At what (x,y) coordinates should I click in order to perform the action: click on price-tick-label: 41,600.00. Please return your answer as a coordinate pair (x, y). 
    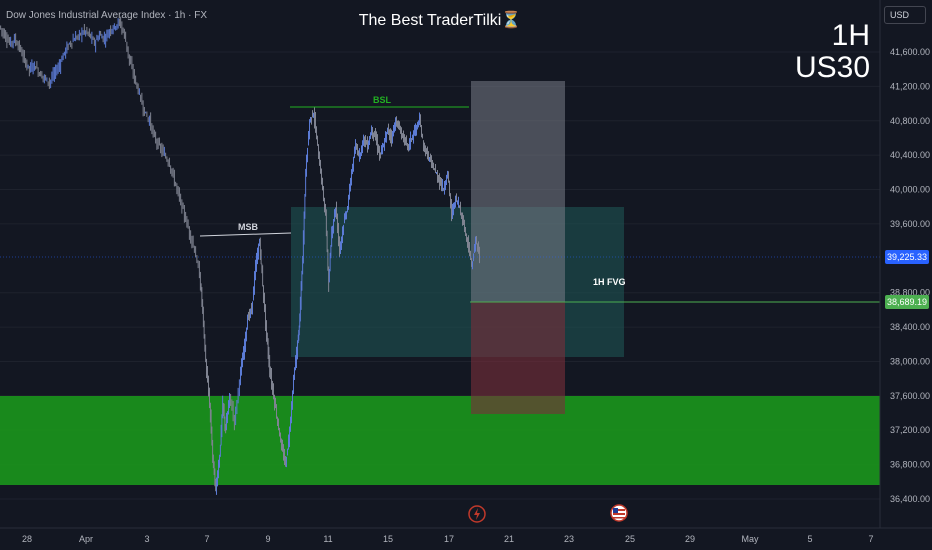
    Looking at the image, I should click on (910, 52).